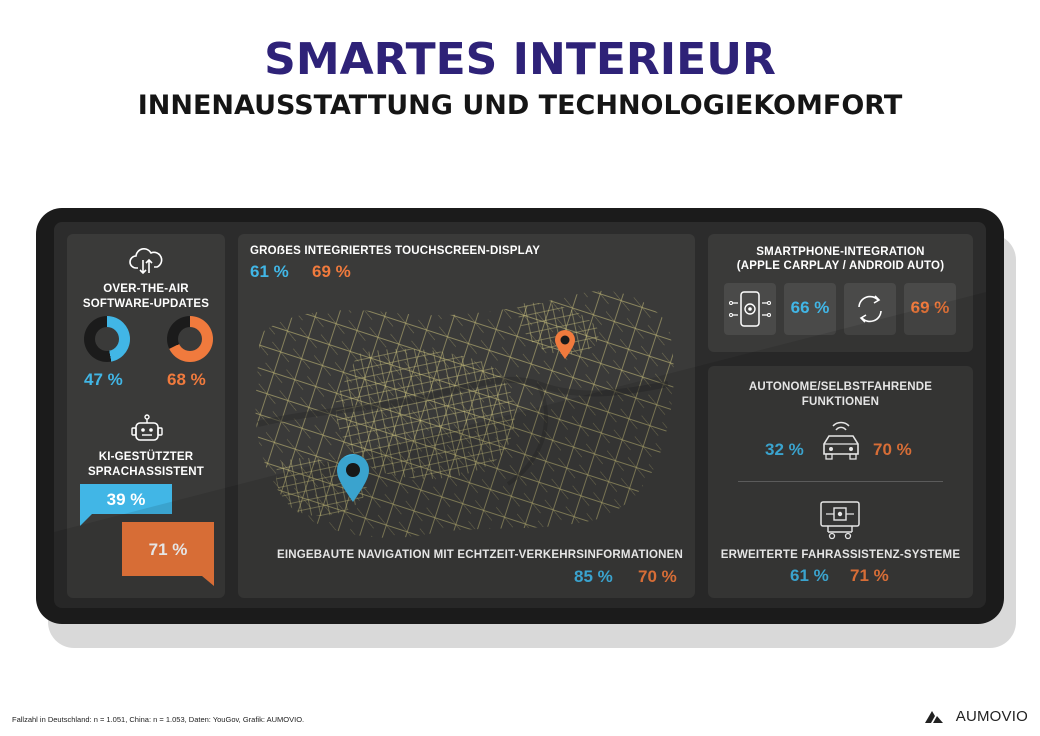 The height and width of the screenshot is (736, 1040). Describe the element at coordinates (331, 271) in the screenshot. I see `touchscreen-orange-pct: 69 %` at that location.